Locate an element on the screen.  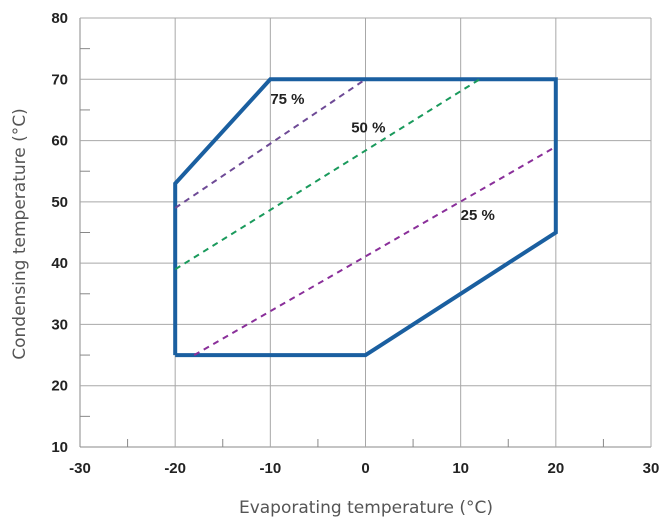
x-axis-label: Evaporating temperature (°C) is located at coordinates (366, 508).